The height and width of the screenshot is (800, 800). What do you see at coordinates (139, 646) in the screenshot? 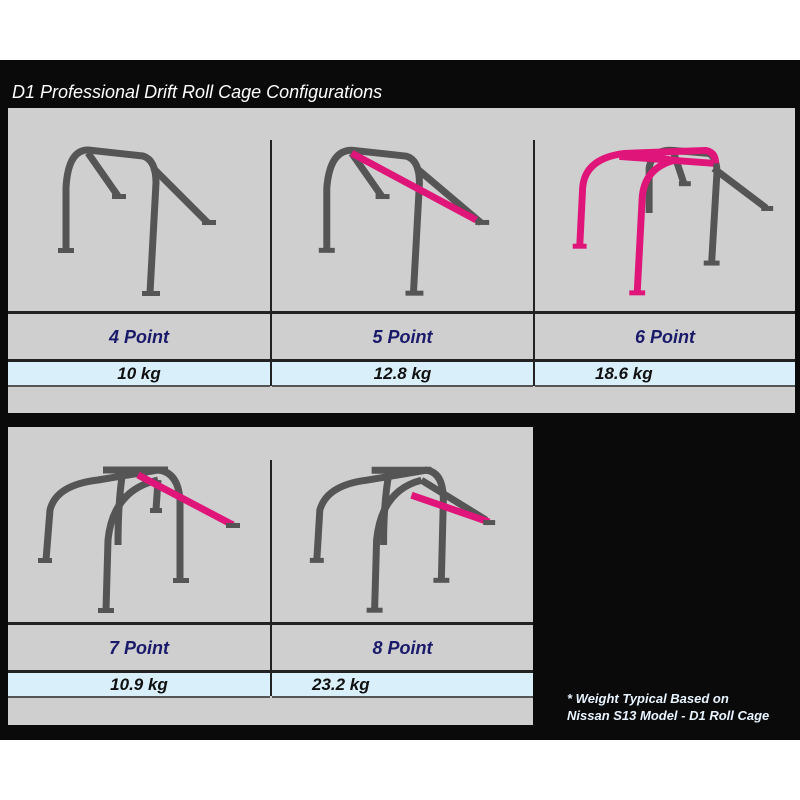
I see `config-label: 7 Point` at bounding box center [139, 646].